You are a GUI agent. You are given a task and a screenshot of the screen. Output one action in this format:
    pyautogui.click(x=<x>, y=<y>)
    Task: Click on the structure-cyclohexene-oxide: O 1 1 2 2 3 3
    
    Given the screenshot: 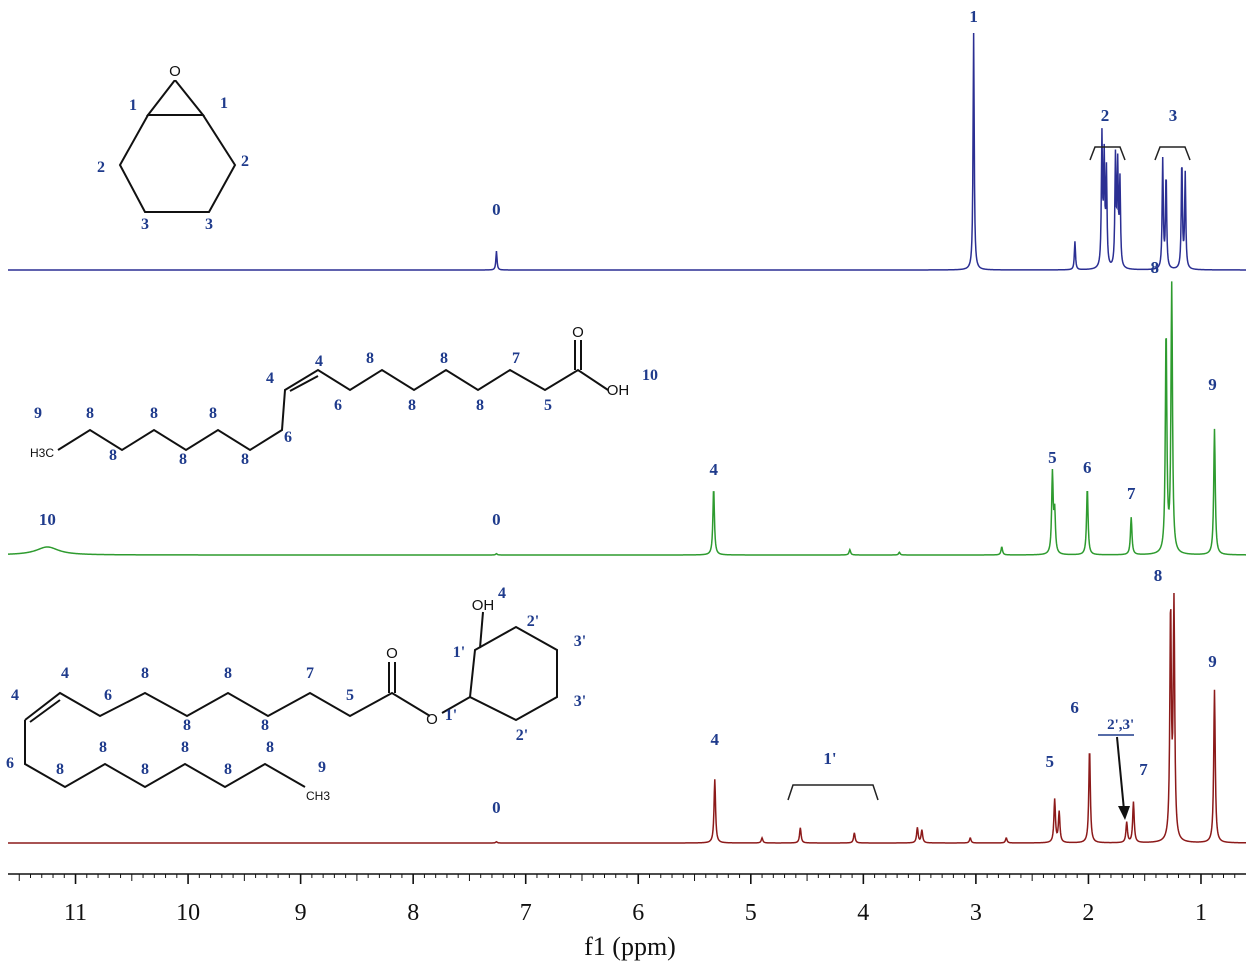 What is the action you would take?
    pyautogui.click(x=173, y=146)
    